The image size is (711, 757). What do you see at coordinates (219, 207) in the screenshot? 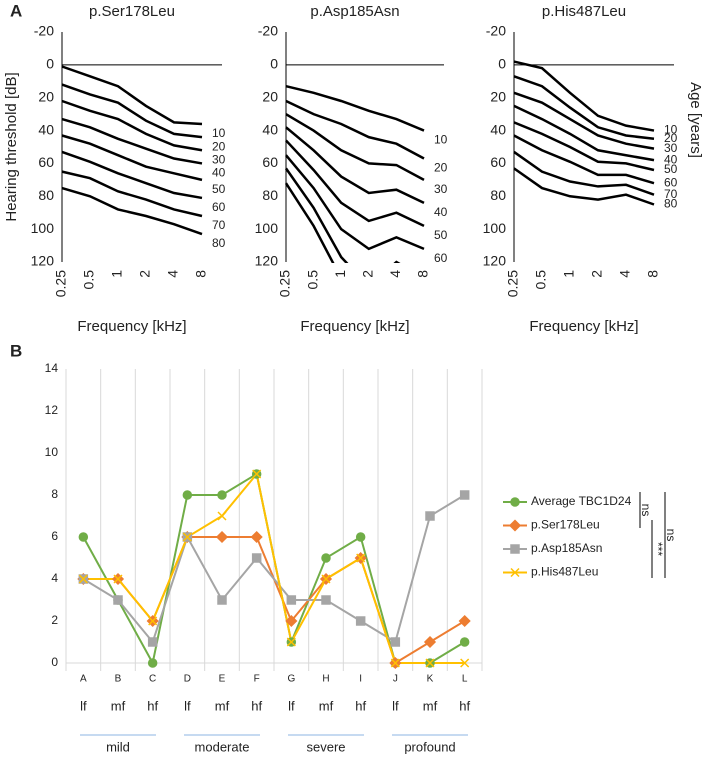
I see `series-end-label: 60` at bounding box center [219, 207].